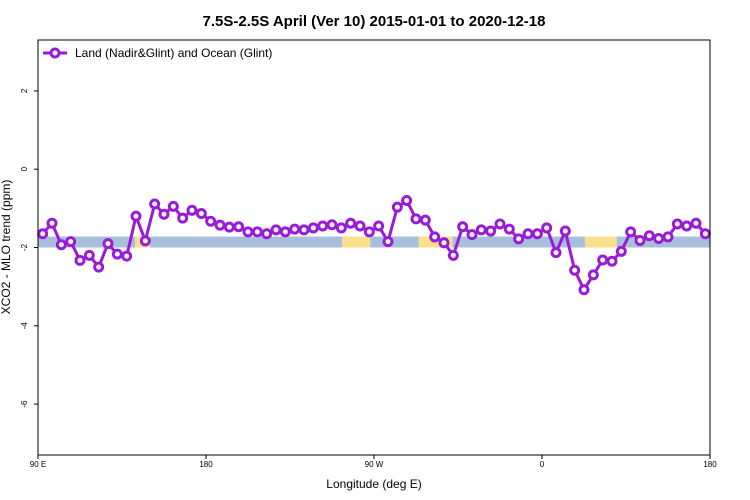  I want to click on x-tick-label: 0, so click(542, 464).